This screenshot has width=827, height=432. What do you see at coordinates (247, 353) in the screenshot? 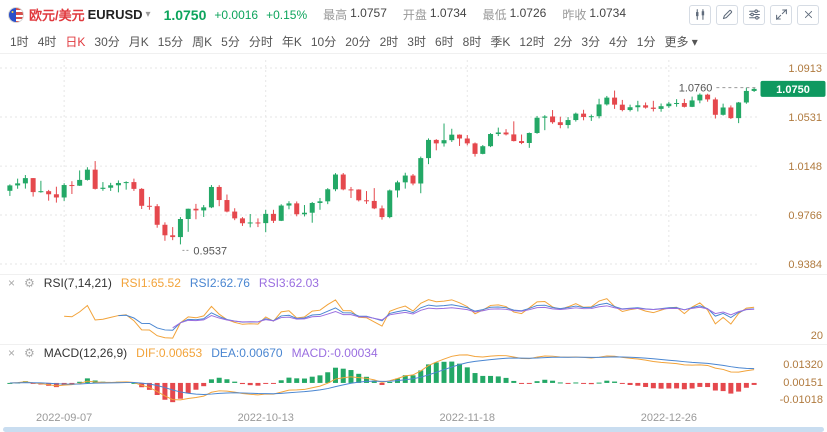
I see `dea-value: DEA:0.00670` at bounding box center [247, 353].